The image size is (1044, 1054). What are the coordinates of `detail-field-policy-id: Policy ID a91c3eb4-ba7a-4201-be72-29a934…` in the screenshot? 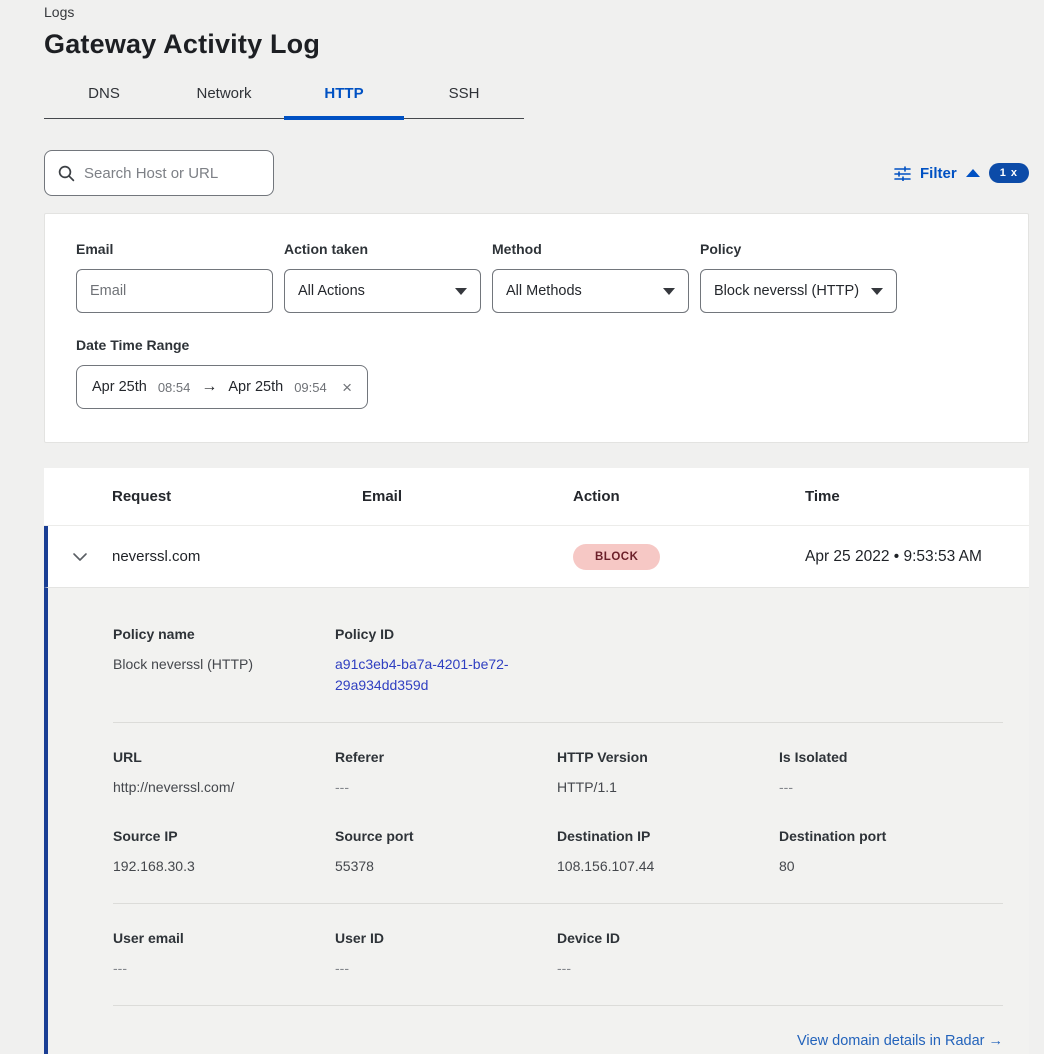 It's located at (446, 661).